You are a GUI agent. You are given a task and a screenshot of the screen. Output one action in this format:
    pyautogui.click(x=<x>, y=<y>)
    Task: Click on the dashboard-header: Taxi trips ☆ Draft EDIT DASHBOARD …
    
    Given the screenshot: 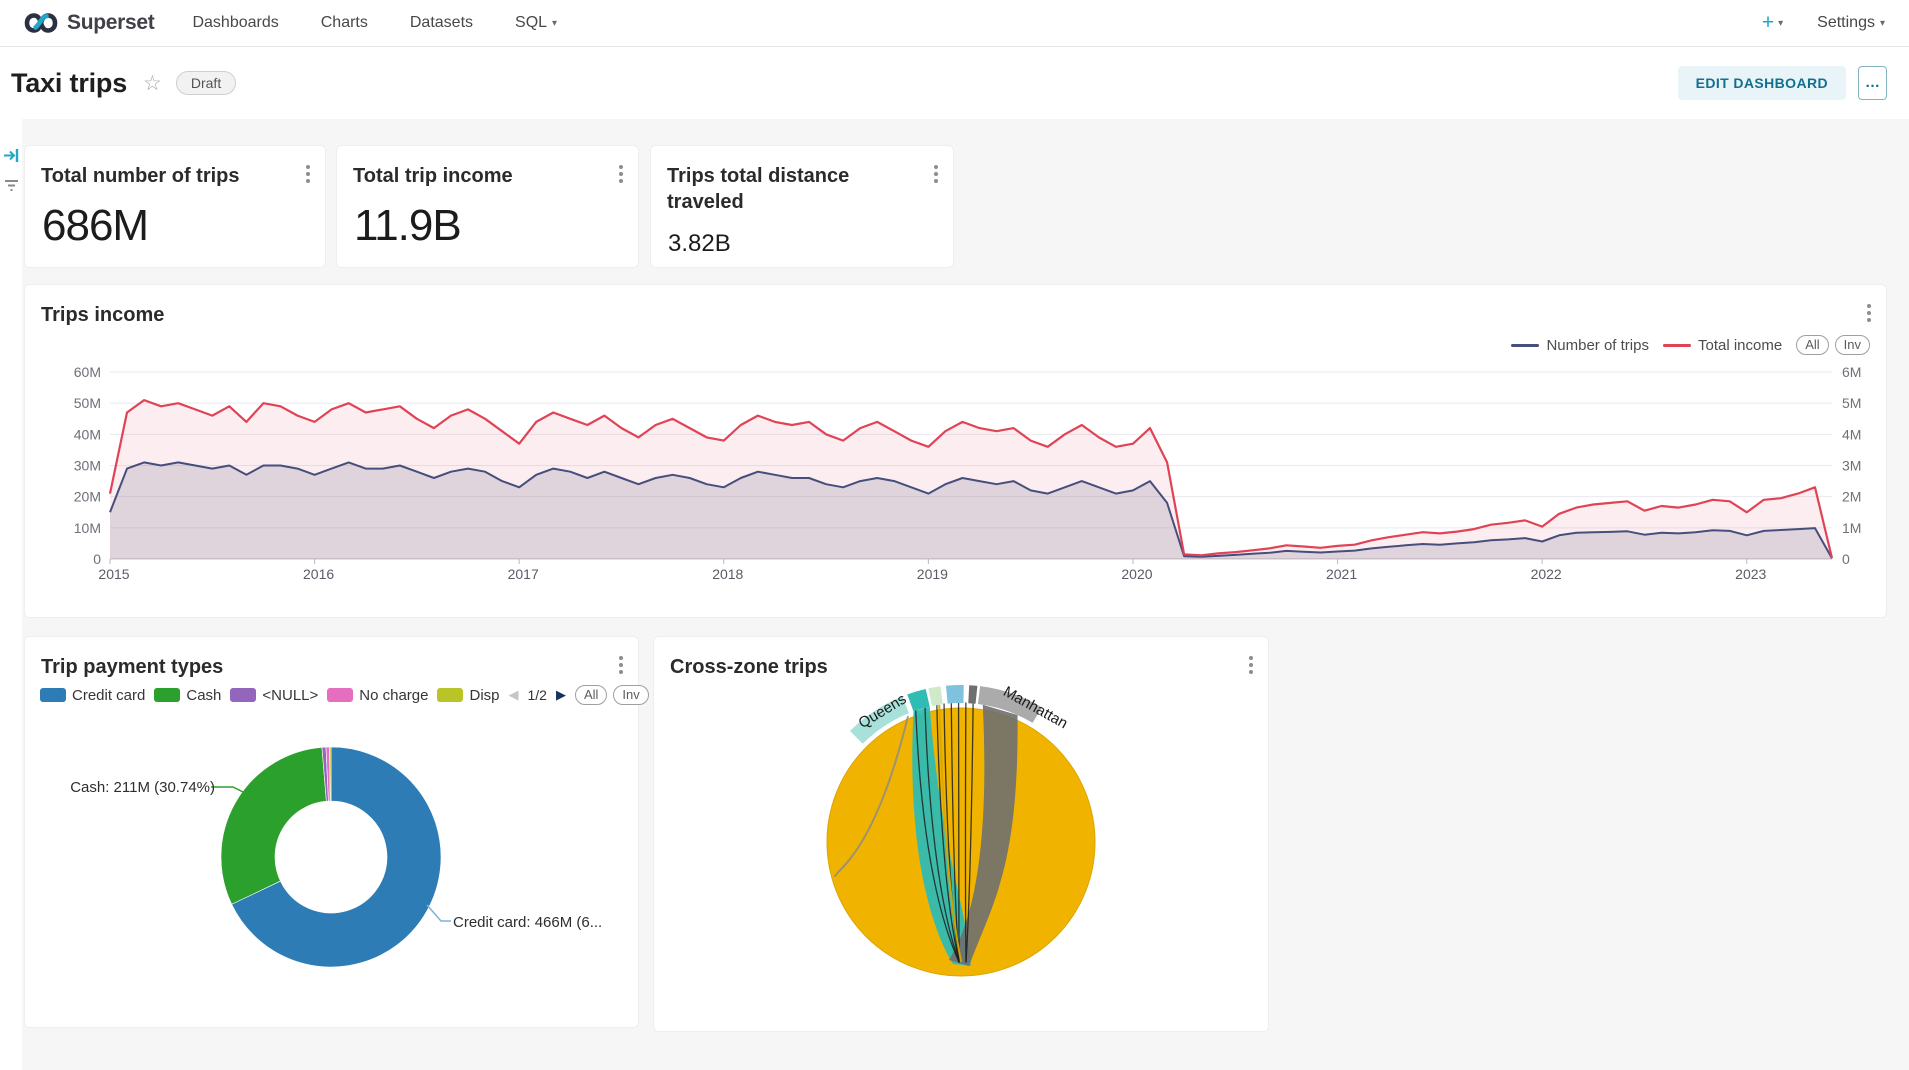 What is the action you would take?
    pyautogui.click(x=954, y=83)
    